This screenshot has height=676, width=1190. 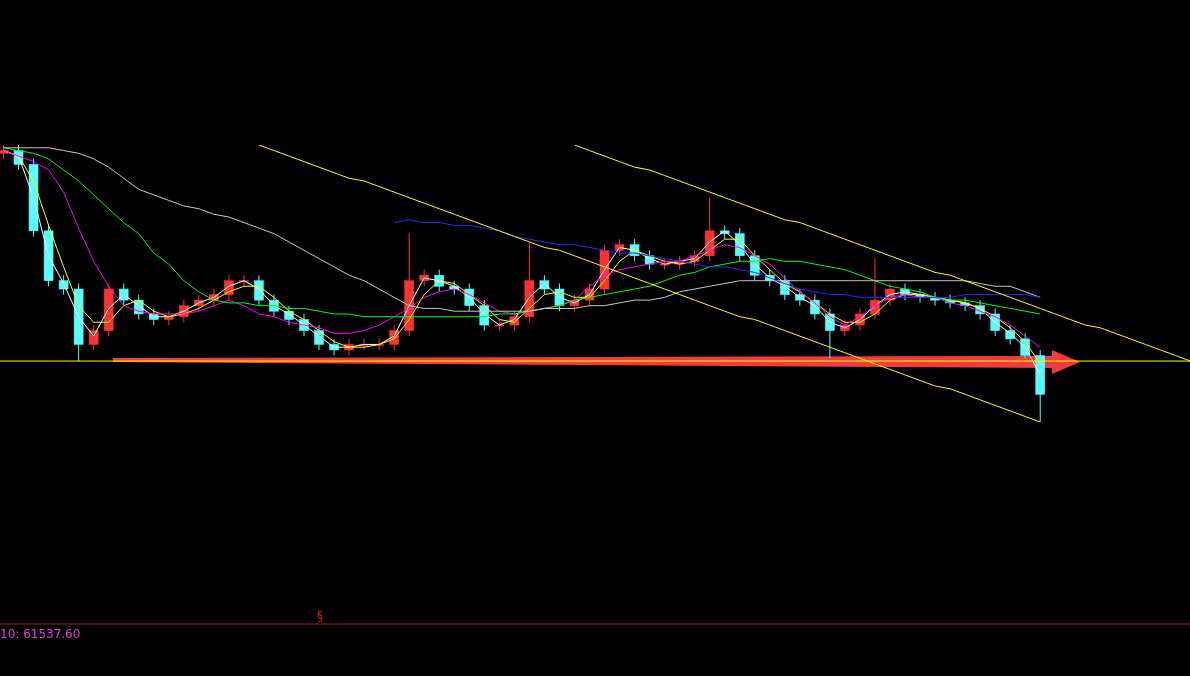 I want to click on text: 10: 61537.60, so click(x=40, y=634).